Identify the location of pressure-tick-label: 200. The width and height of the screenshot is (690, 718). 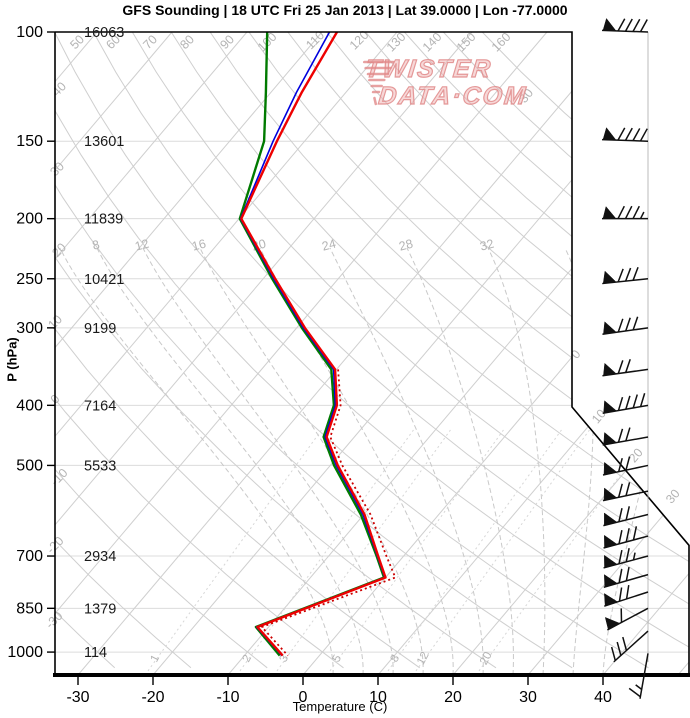
(29, 219).